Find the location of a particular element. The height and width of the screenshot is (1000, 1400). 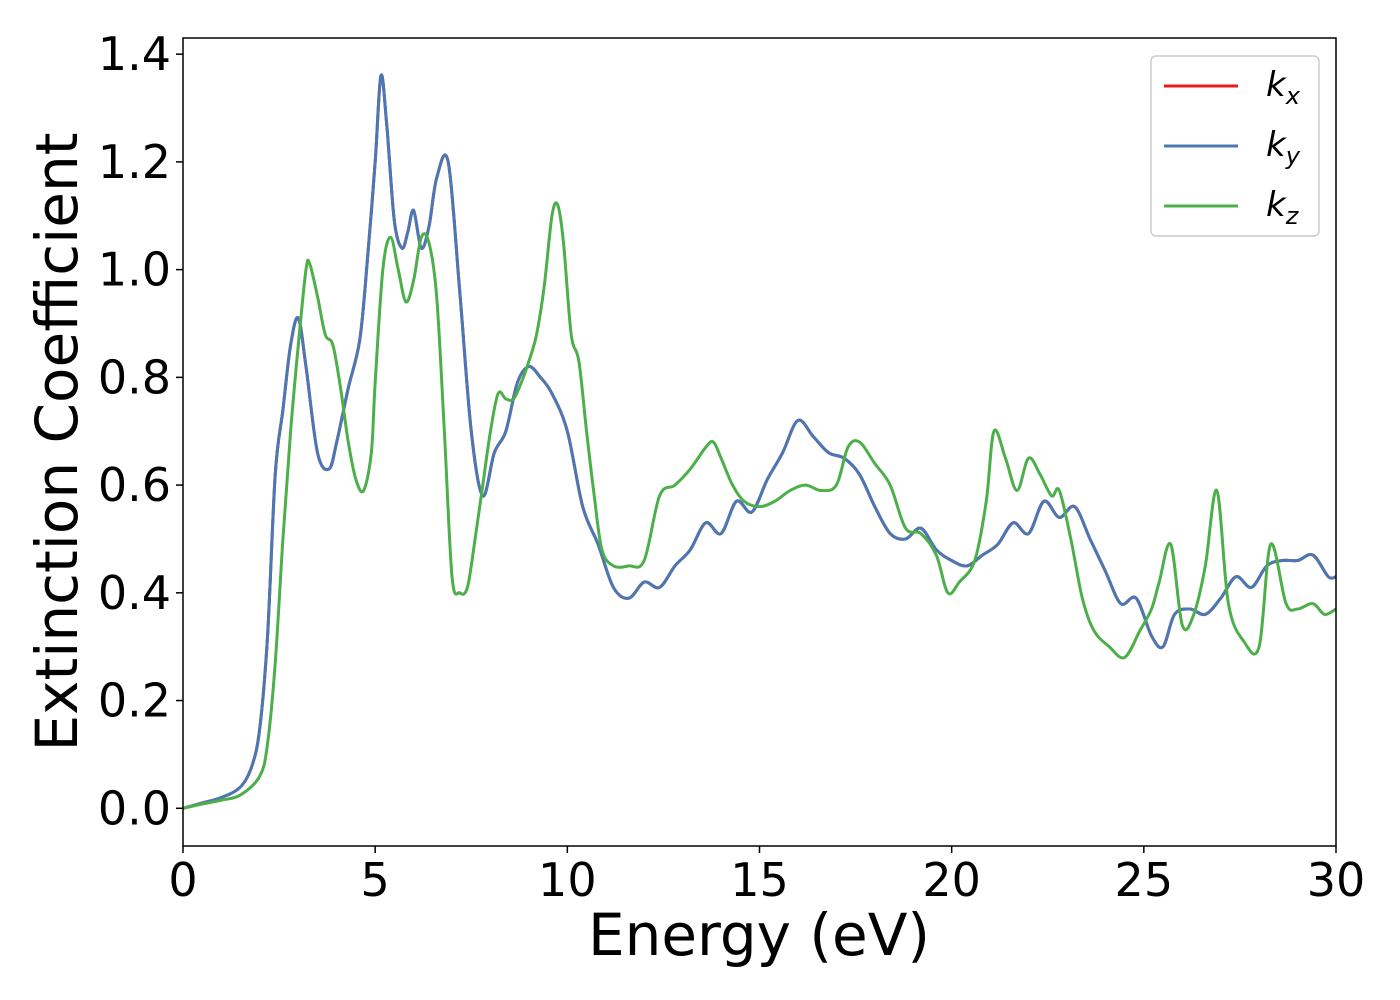

x-axis: 0 5 10 15 20 25 30 is located at coordinates (766, 876).